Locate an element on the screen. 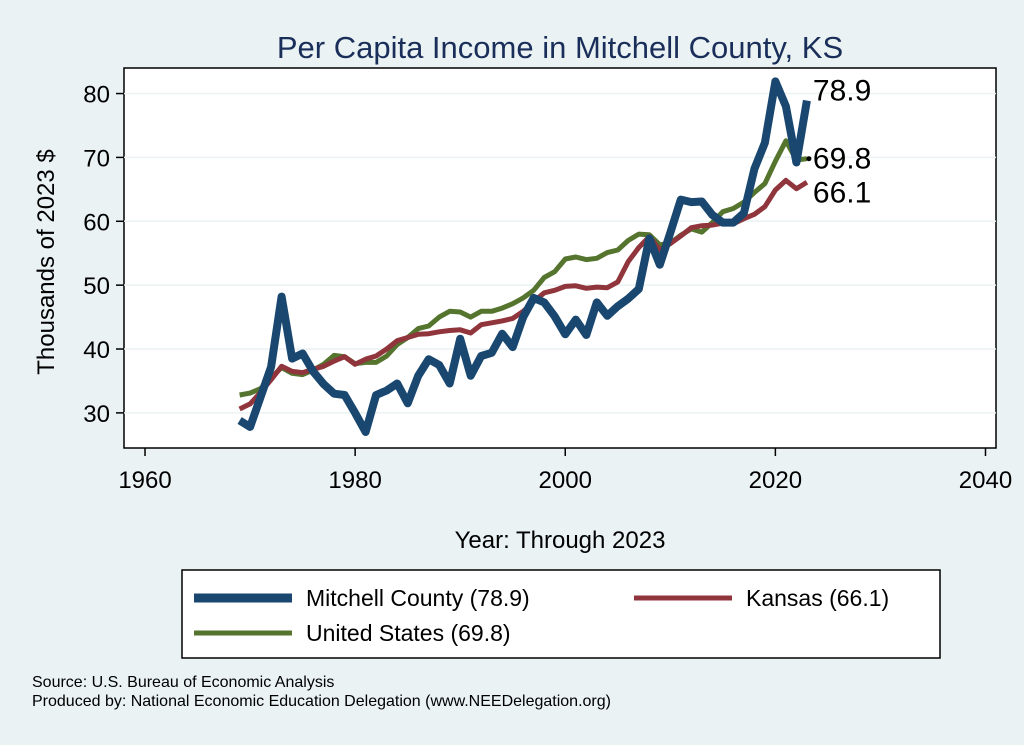 This screenshot has height=745, width=1024. y-tick-label-30: 30 is located at coordinates (96, 414).